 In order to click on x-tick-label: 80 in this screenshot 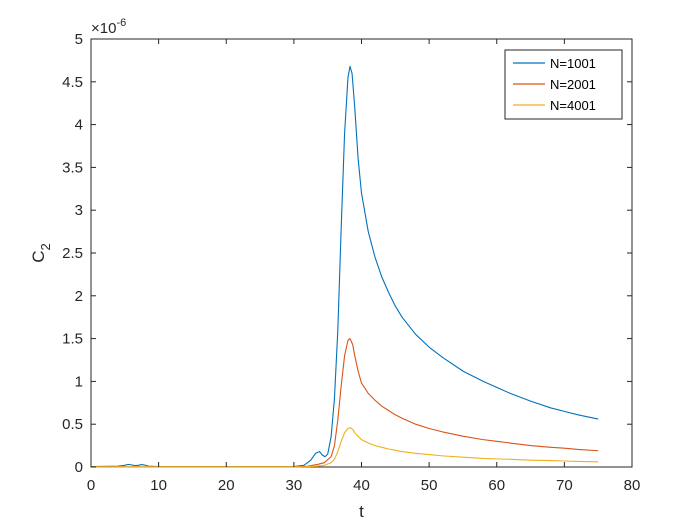, I will do `click(632, 485)`.